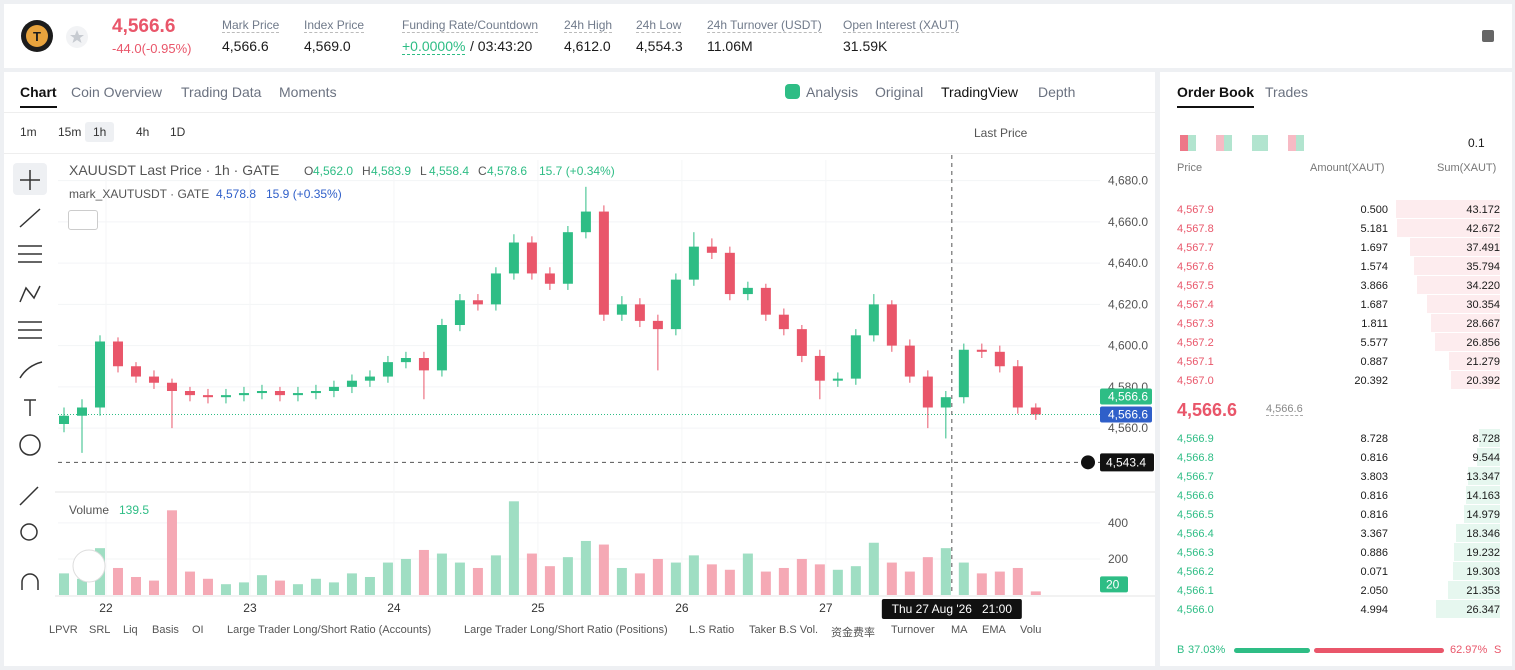 Image resolution: width=1515 pixels, height=670 pixels. I want to click on asks-amount: 1.687, so click(1374, 305).